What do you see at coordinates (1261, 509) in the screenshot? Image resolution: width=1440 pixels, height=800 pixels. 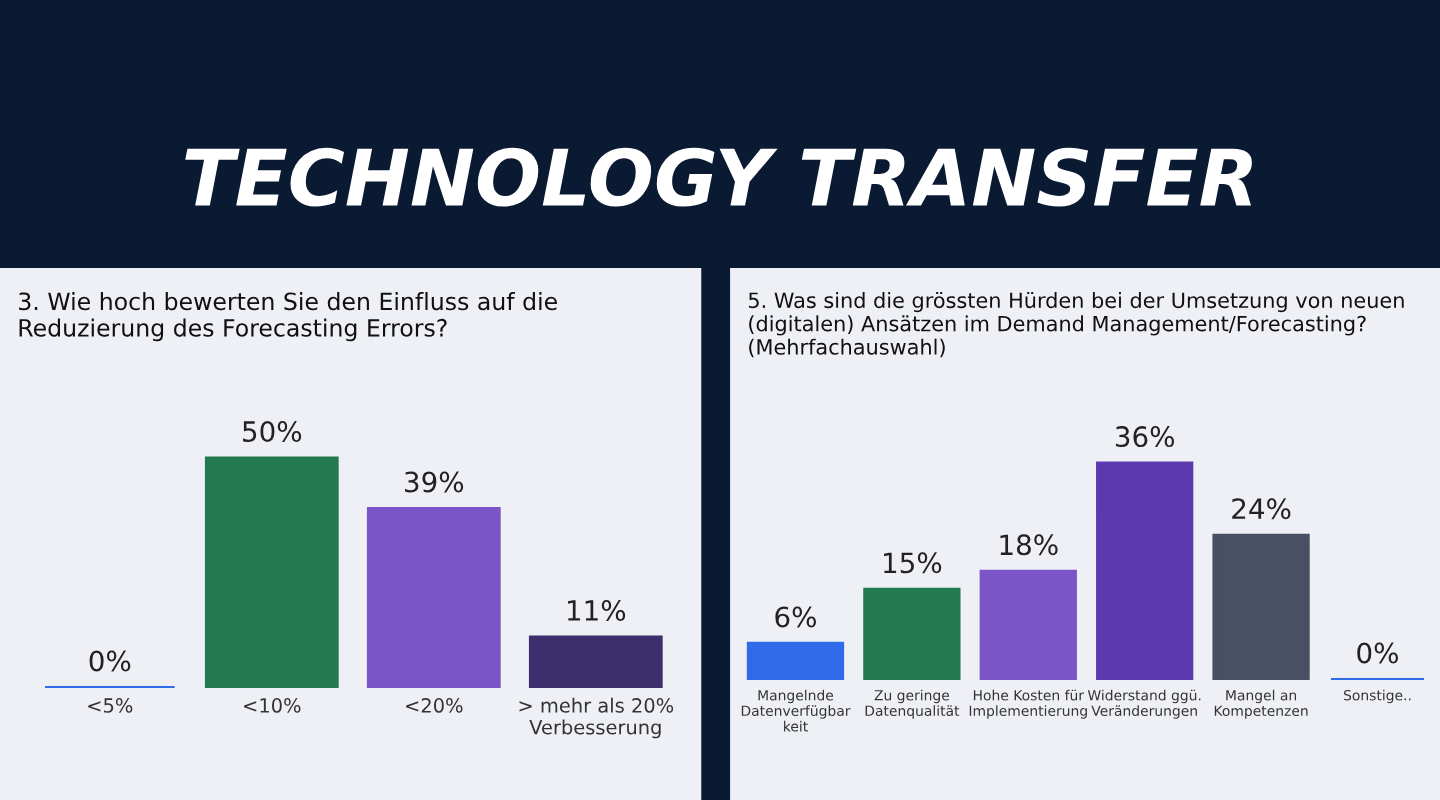 I see `data-label: 24%` at bounding box center [1261, 509].